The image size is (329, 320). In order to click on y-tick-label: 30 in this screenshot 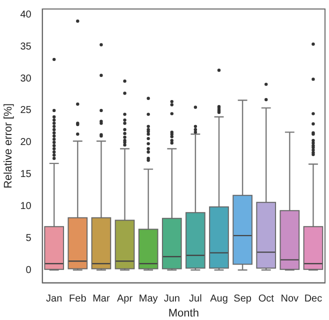, I will do `click(26, 78)`.